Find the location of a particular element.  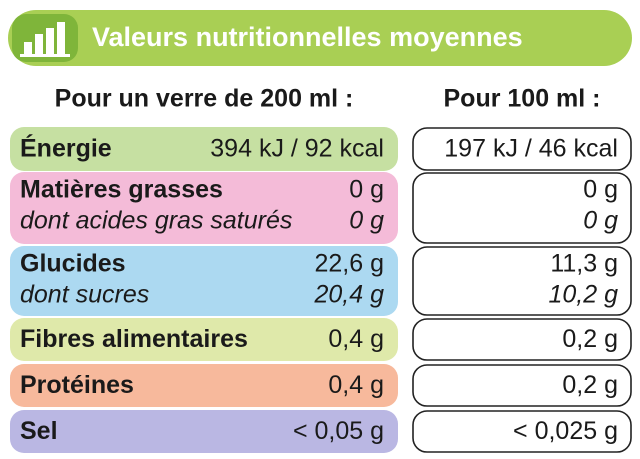

value-per-100ml: 11,3 g is located at coordinates (584, 264).